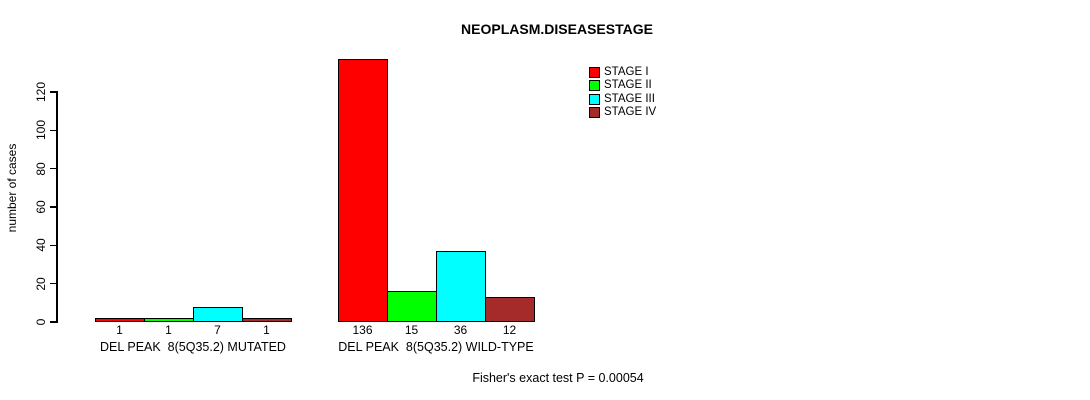 The height and width of the screenshot is (400, 1090). I want to click on bar-value-label: 15, so click(411, 330).